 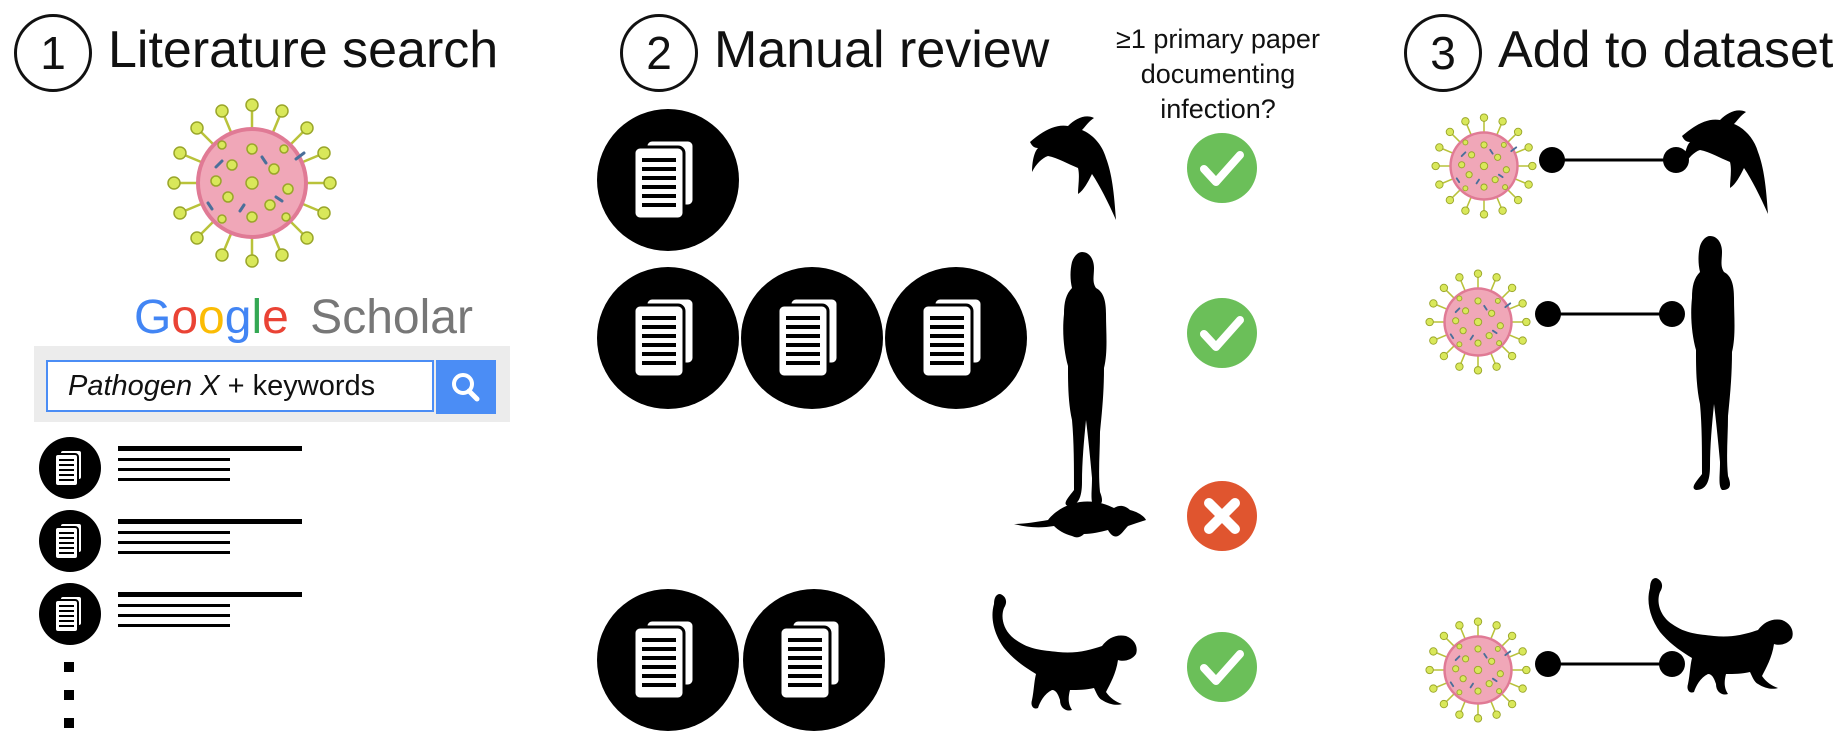 I want to click on cross-icon, so click(x=1222, y=516).